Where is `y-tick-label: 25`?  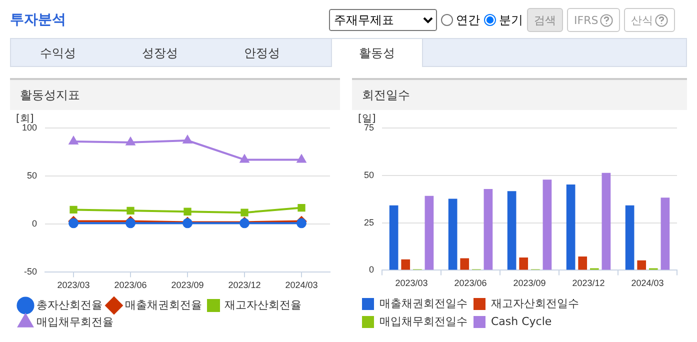
y-tick-label: 25 is located at coordinates (369, 222).